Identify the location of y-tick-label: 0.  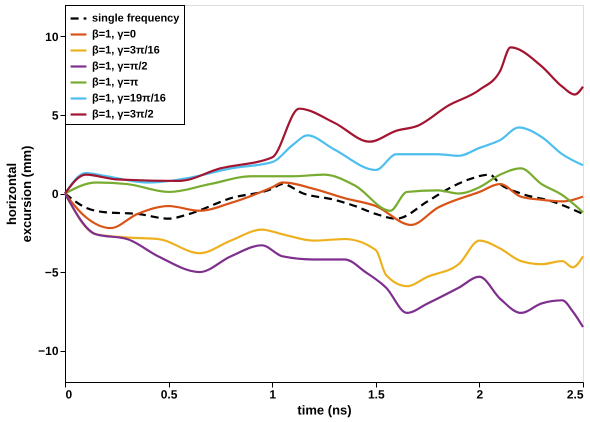
(55, 194).